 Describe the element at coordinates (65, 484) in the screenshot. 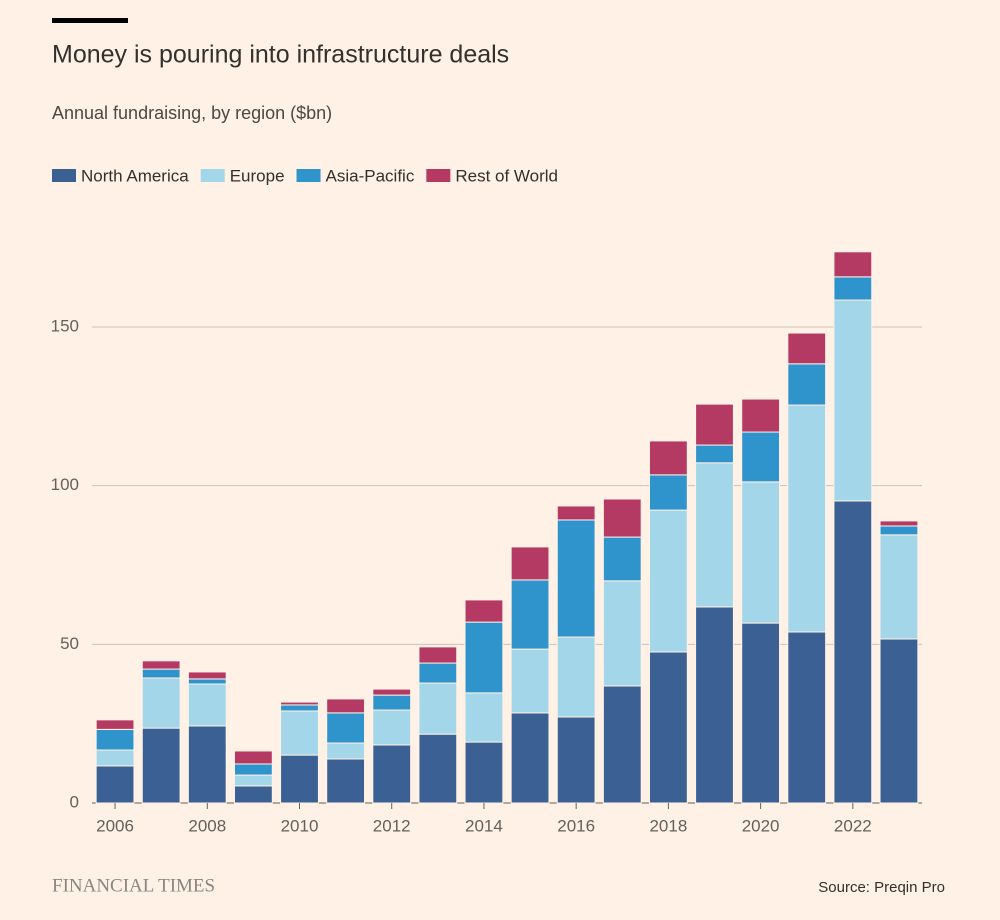

I see `y-tick-label: 100` at that location.